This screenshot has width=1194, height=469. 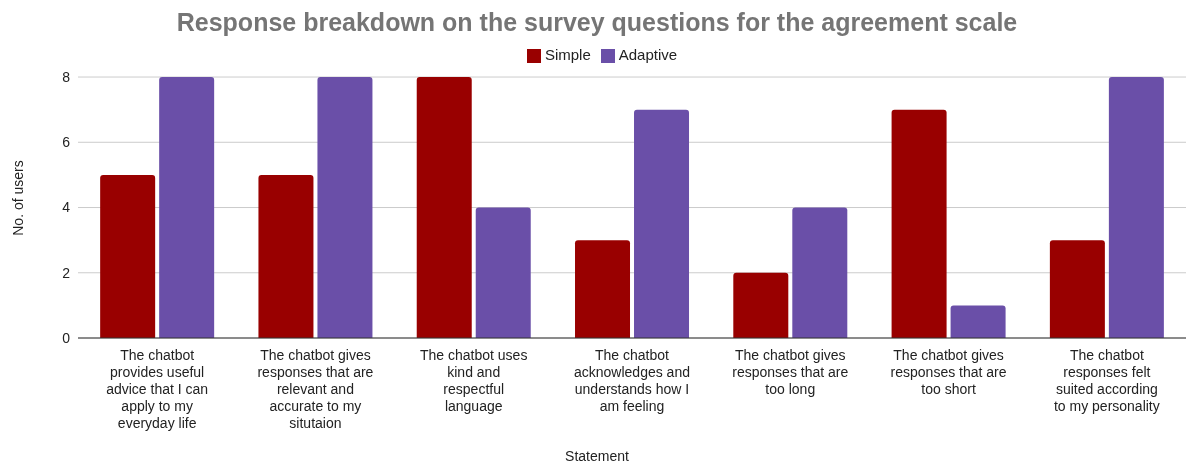 I want to click on x-tick-label: The chatbot acknowledges and understands how I am feeling, so click(x=632, y=380).